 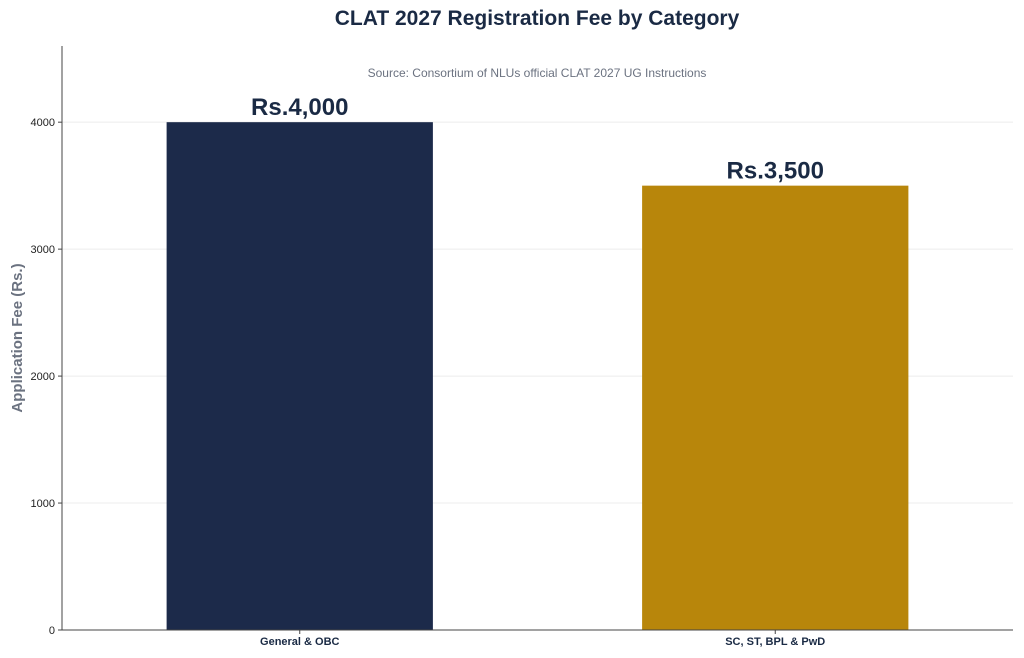 What do you see at coordinates (537, 18) in the screenshot?
I see `chart-title: CLAT 2027 Registration Fee by Category` at bounding box center [537, 18].